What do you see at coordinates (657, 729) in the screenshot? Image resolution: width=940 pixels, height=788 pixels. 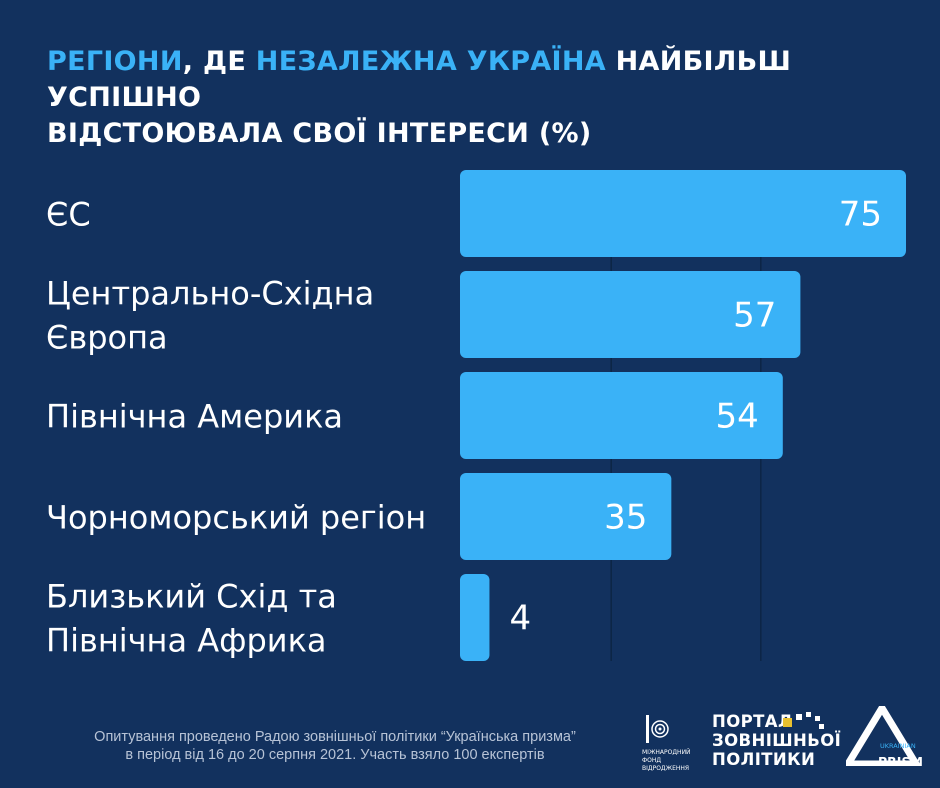 I see `irf-logo-mark-icon` at bounding box center [657, 729].